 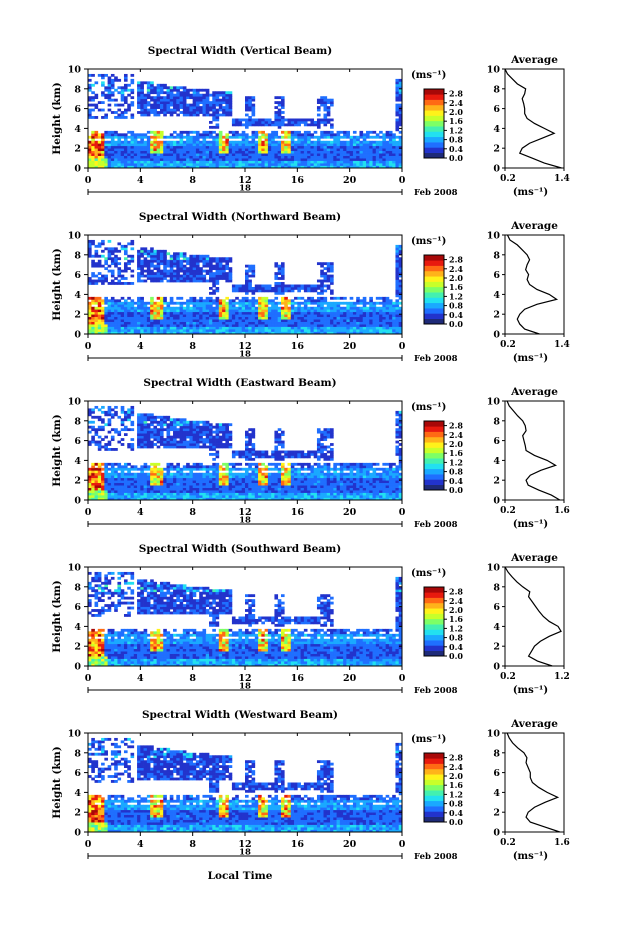 What do you see at coordinates (494, 236) in the screenshot?
I see `profile-y-tick-label: 10` at bounding box center [494, 236].